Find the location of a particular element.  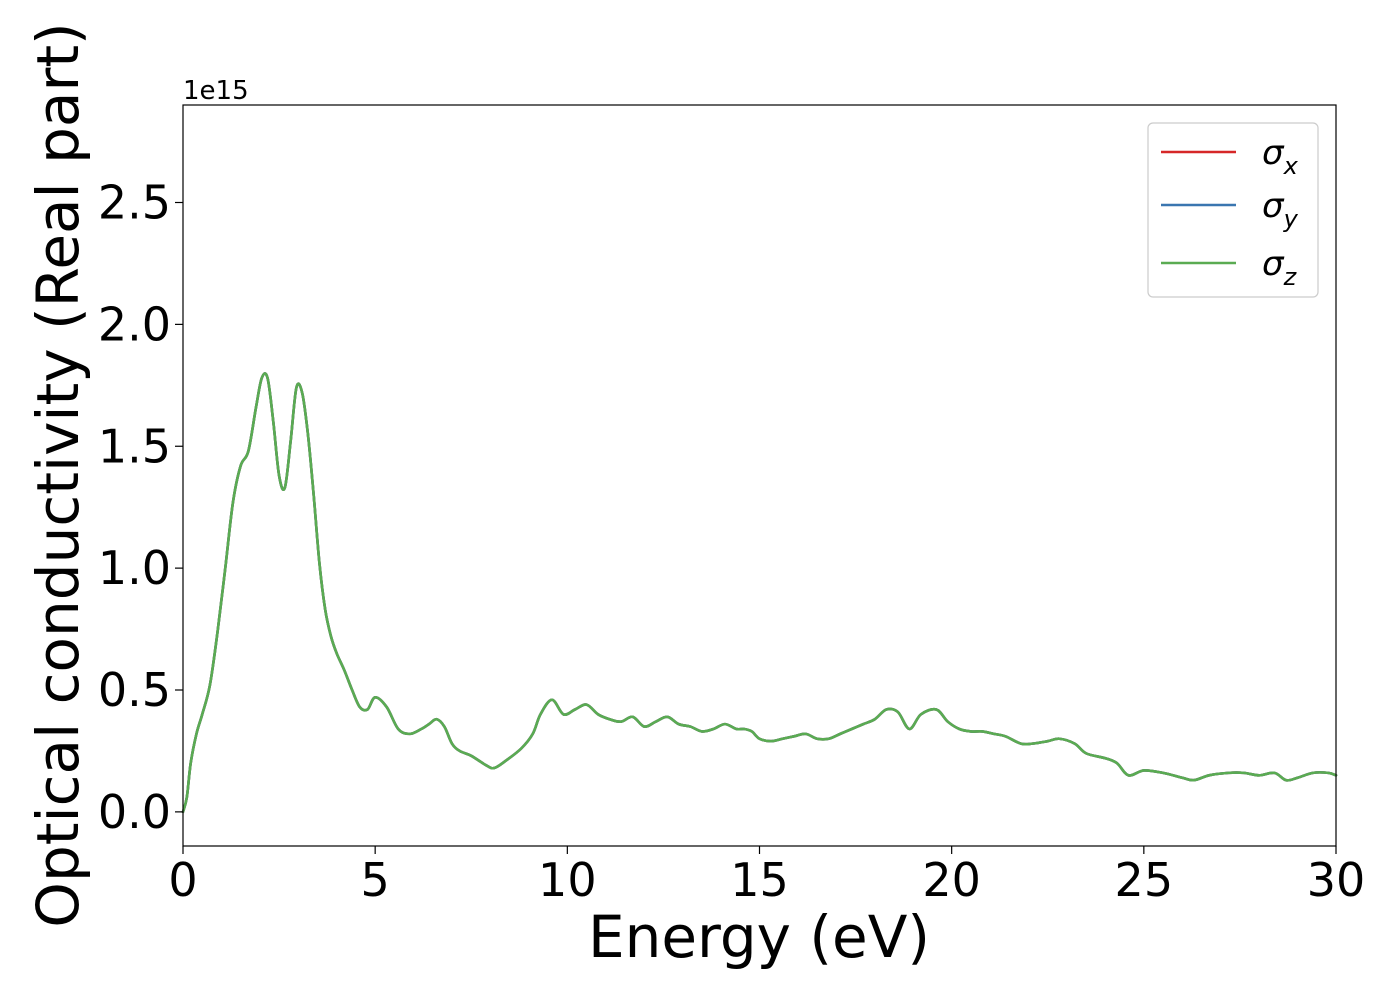

x-axis: 0 5 10 15 20 25 30 is located at coordinates (766, 876).